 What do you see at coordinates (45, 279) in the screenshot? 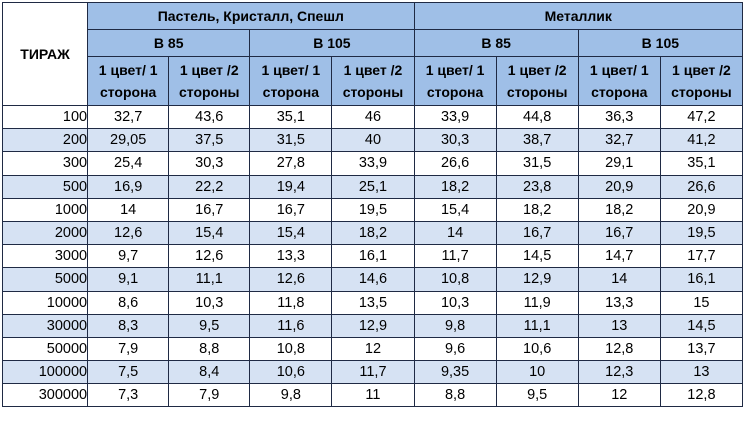
I see `qty-cell: 5000` at bounding box center [45, 279].